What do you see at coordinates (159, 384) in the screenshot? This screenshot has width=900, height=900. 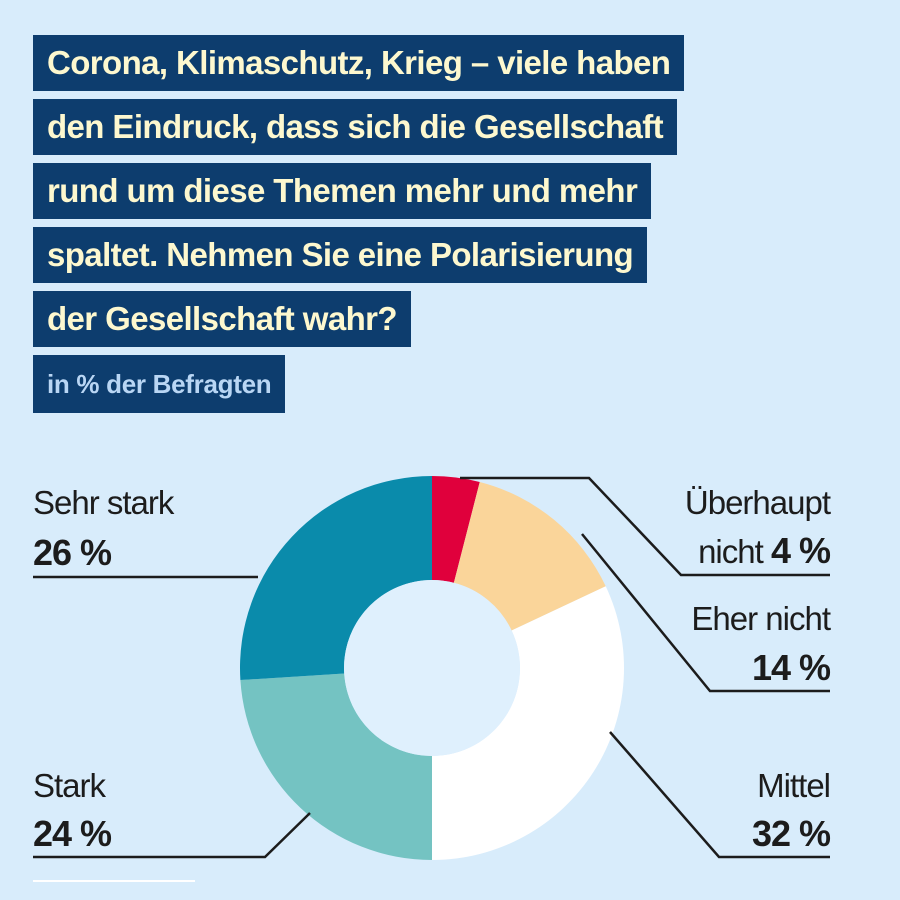 I see `subtitle: in % der Befragten` at bounding box center [159, 384].